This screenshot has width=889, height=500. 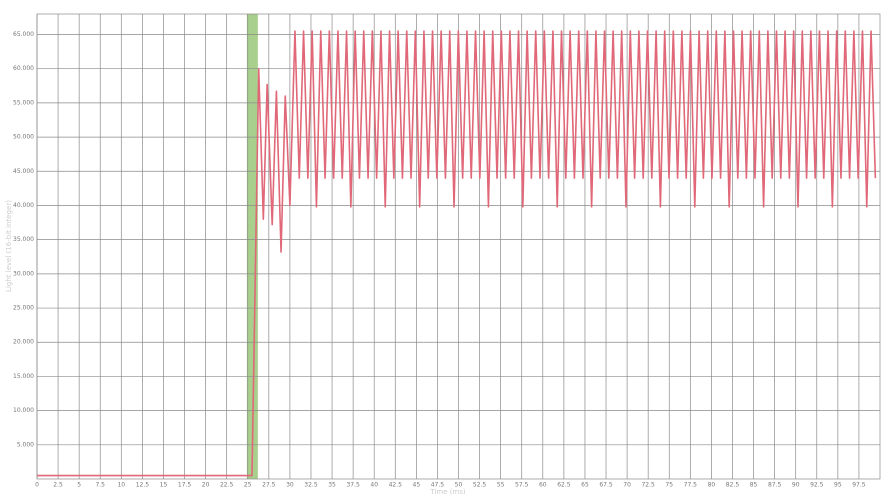 What do you see at coordinates (23, 239) in the screenshot?
I see `y-tick-label: 35.000` at bounding box center [23, 239].